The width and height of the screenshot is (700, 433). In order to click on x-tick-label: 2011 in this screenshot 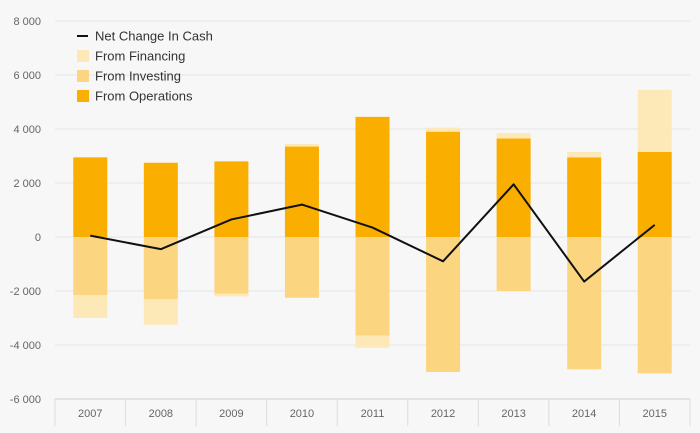, I will do `click(373, 414)`.